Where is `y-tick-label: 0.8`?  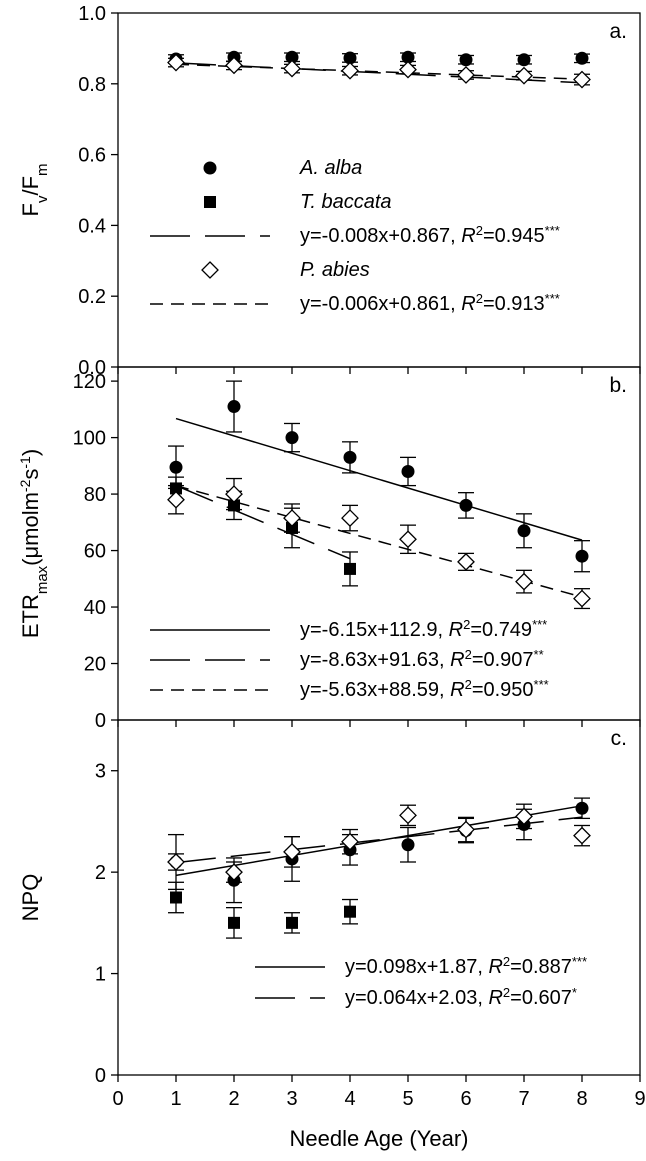 y-tick-label: 0.8 is located at coordinates (92, 85).